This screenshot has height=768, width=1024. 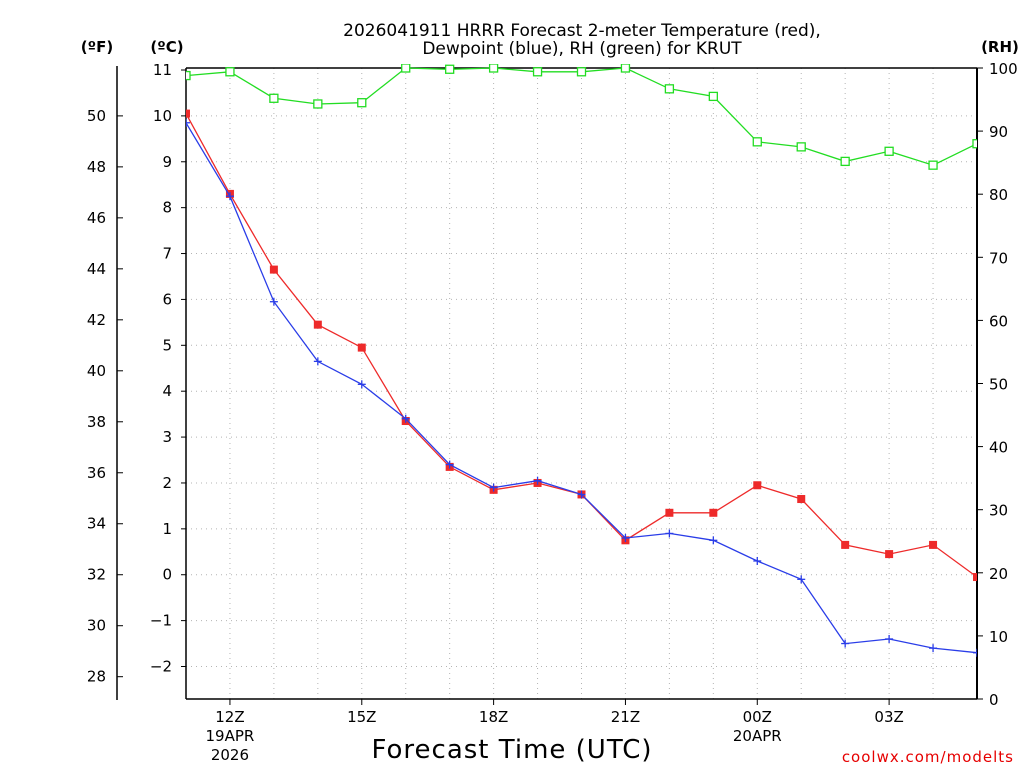 I want to click on x-tick-label: 15Z, so click(x=361, y=717).